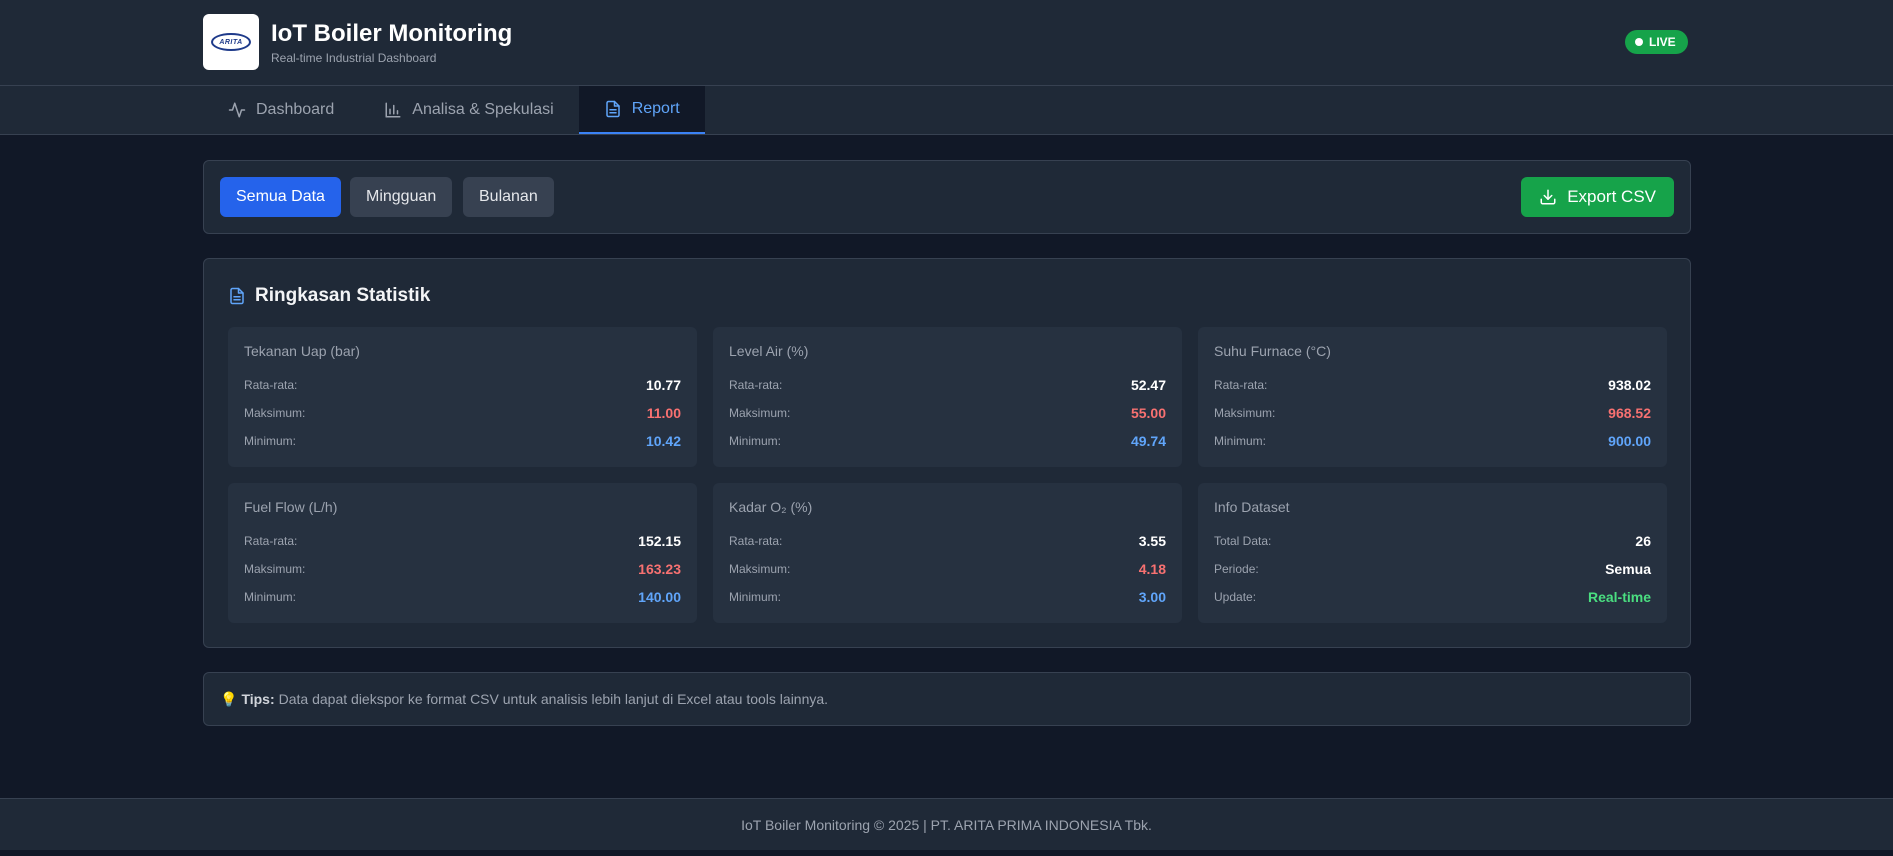  What do you see at coordinates (1152, 541) in the screenshot?
I see `row-value: 3.55` at bounding box center [1152, 541].